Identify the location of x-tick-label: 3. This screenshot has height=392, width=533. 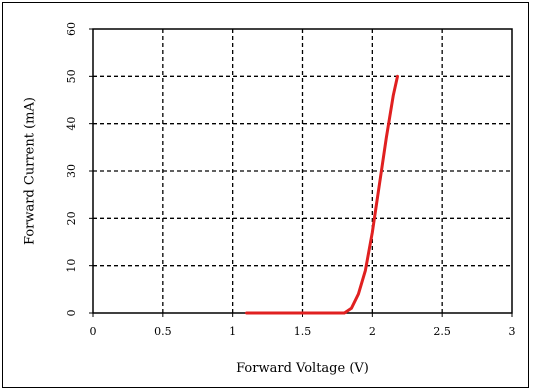
(512, 331).